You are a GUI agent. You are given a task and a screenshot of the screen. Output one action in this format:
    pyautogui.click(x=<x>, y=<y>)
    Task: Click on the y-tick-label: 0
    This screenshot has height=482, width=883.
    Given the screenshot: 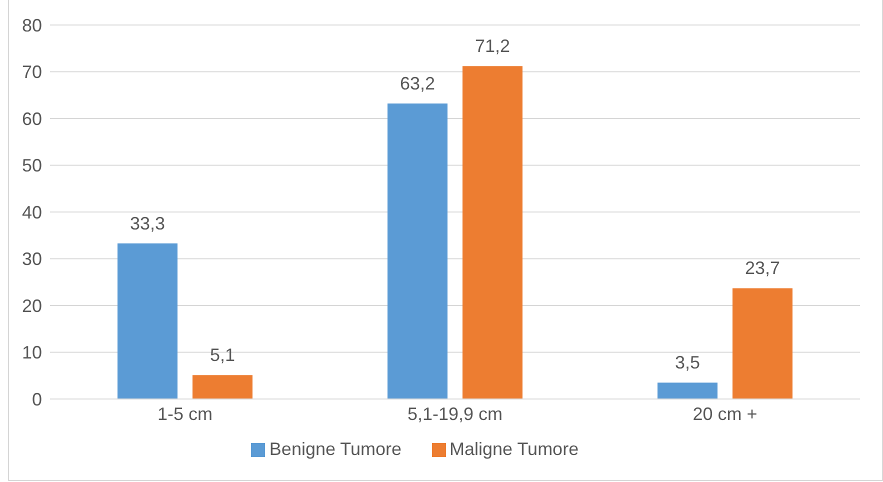 What is the action you would take?
    pyautogui.click(x=37, y=399)
    